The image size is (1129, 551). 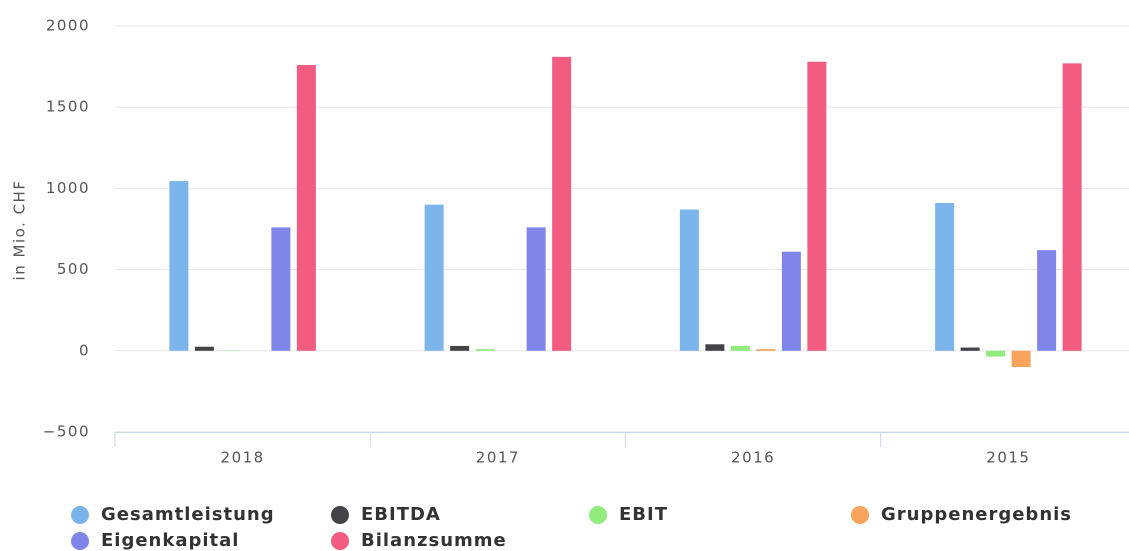 I want to click on x-tick-label: 2016, so click(x=753, y=458).